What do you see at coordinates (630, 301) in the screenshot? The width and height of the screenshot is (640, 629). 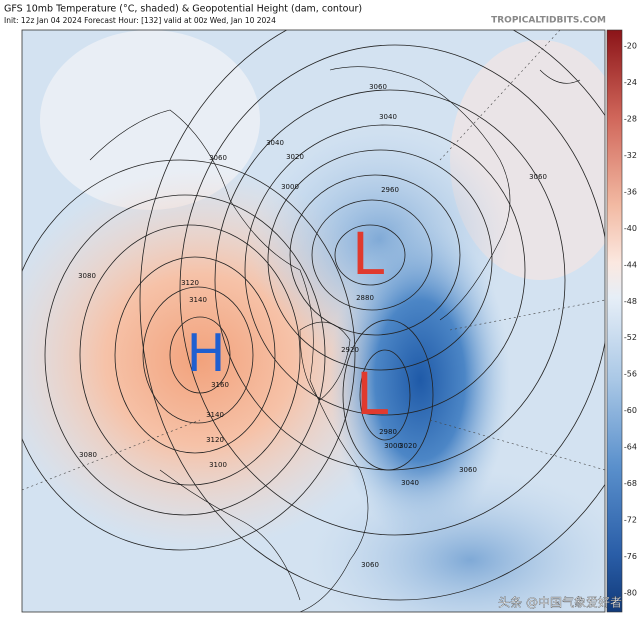 I see `colorbar-tick-label: -48` at bounding box center [630, 301].